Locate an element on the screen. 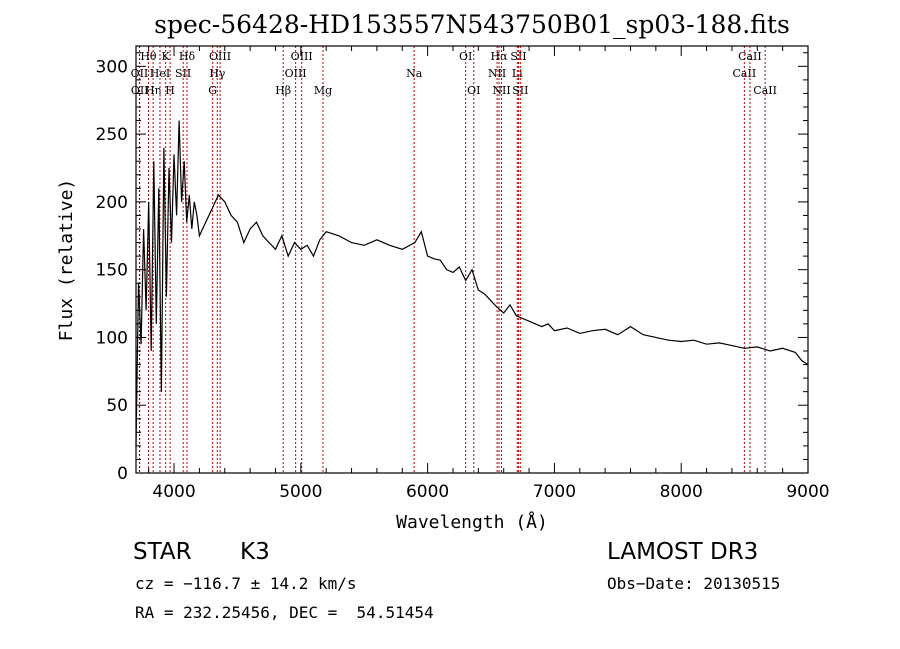  y-tick-label-0: 0 is located at coordinates (122, 474).